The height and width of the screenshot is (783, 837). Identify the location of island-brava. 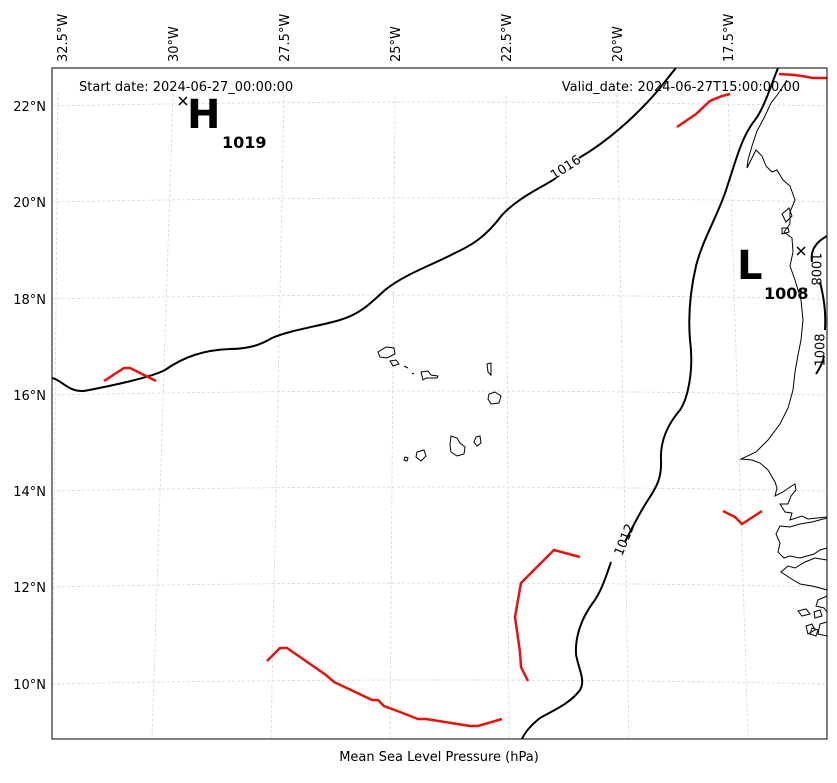
(406, 459).